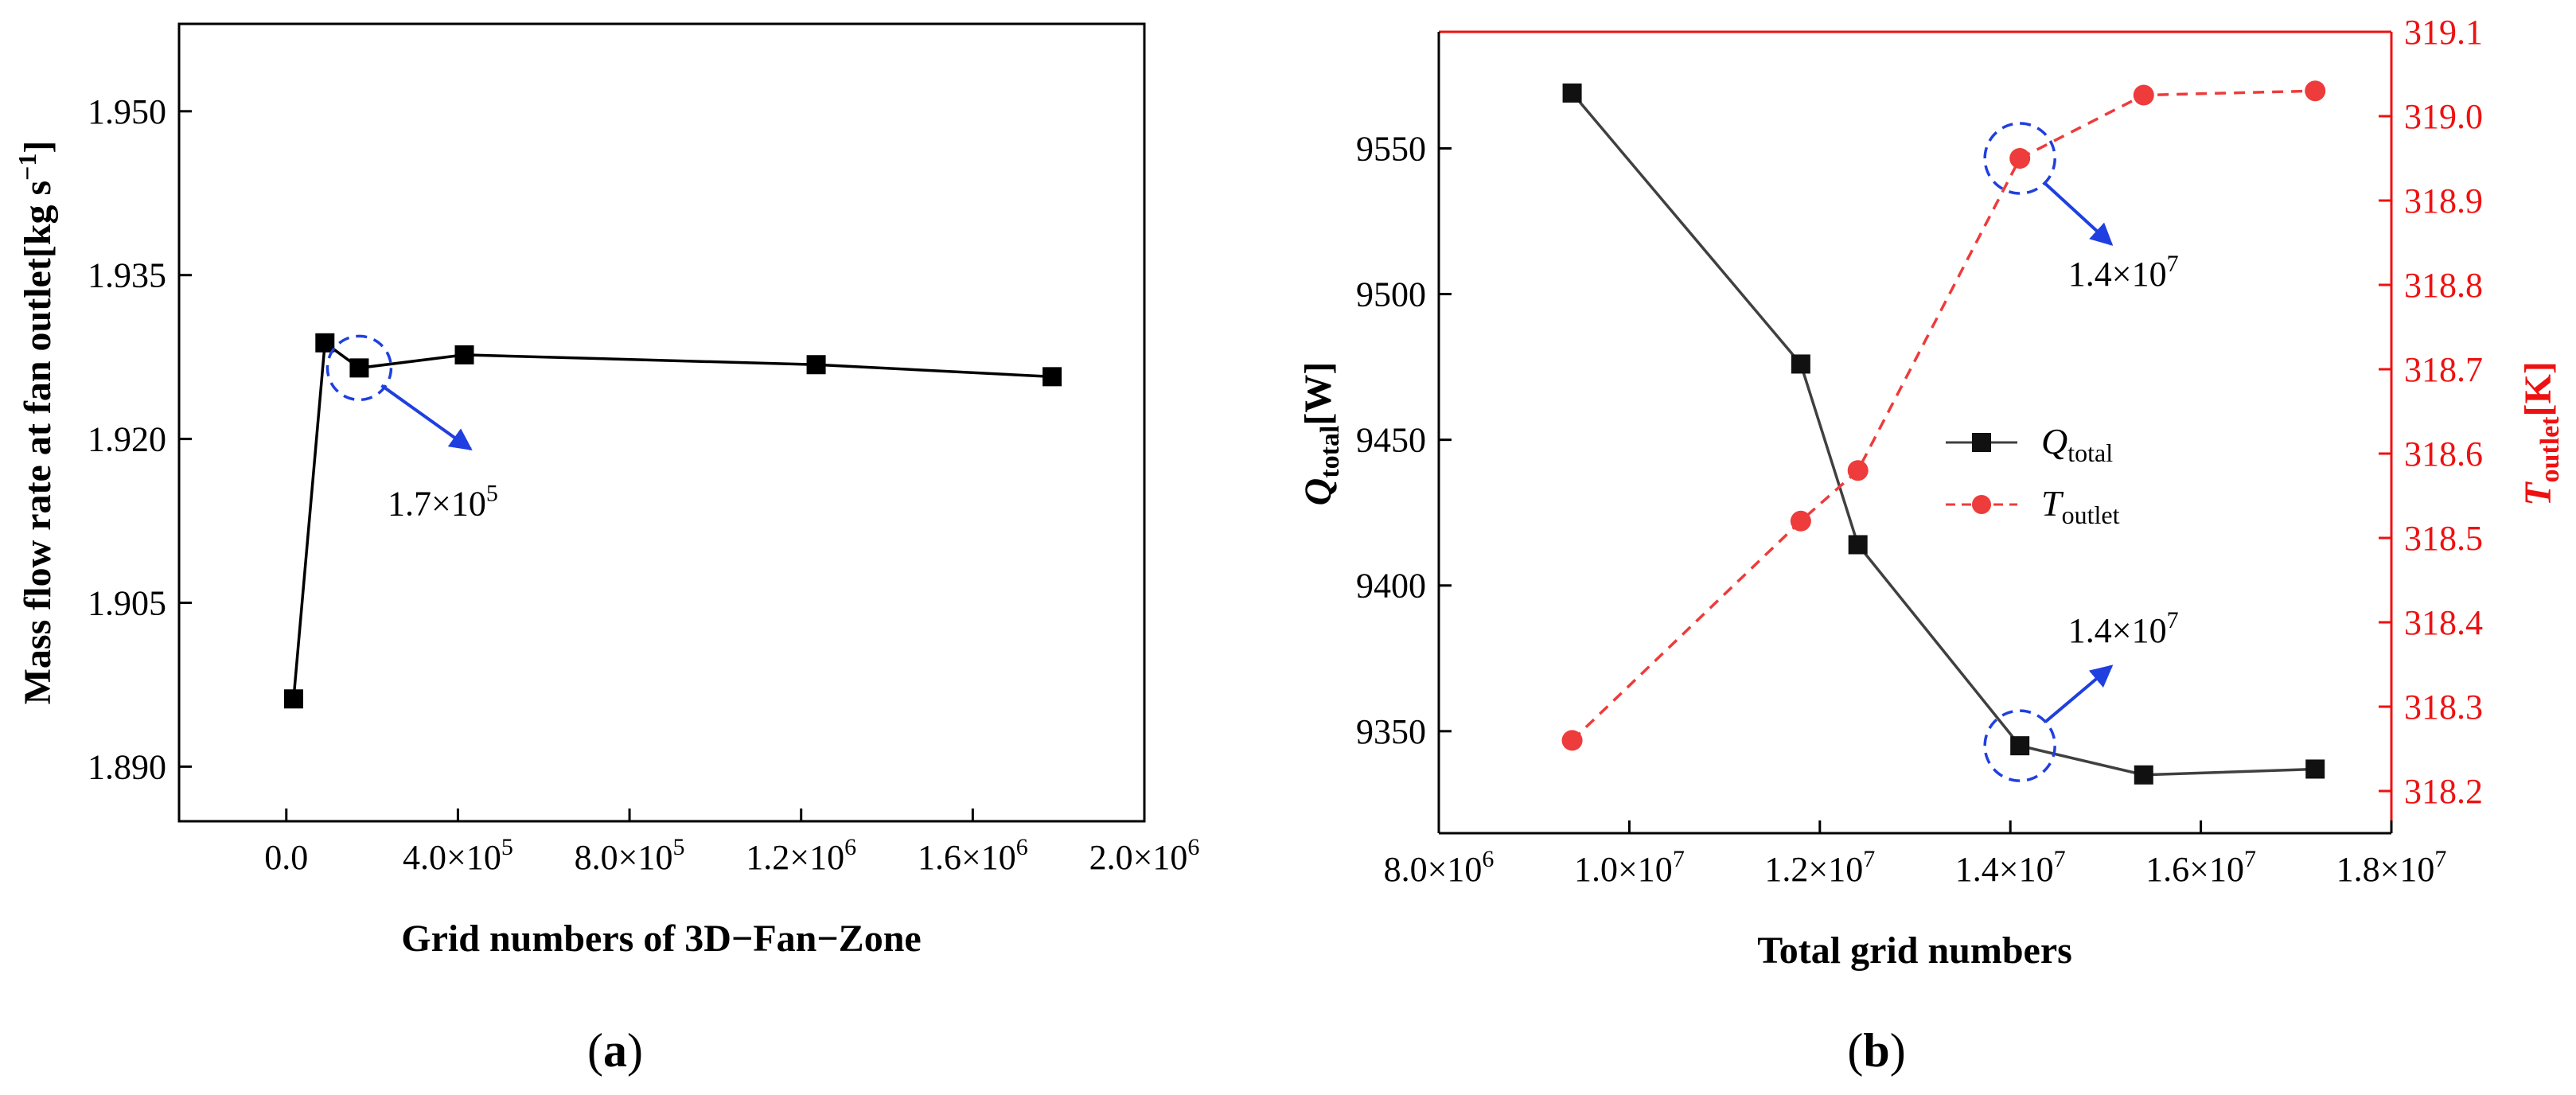 The image size is (2576, 1095). What do you see at coordinates (2200, 868) in the screenshot?
I see `x-tick-label: 1.6×10⁷` at bounding box center [2200, 868].